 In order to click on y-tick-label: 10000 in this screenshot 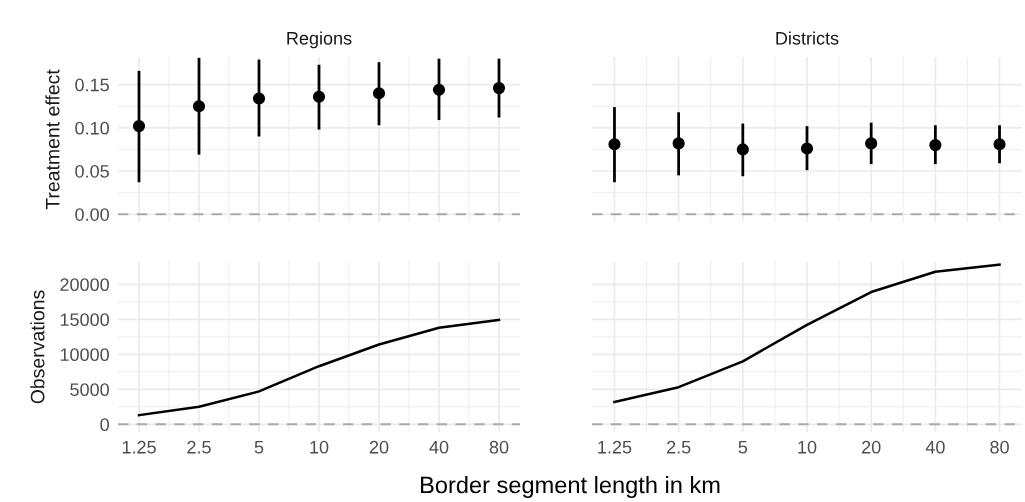, I will do `click(84, 355)`.